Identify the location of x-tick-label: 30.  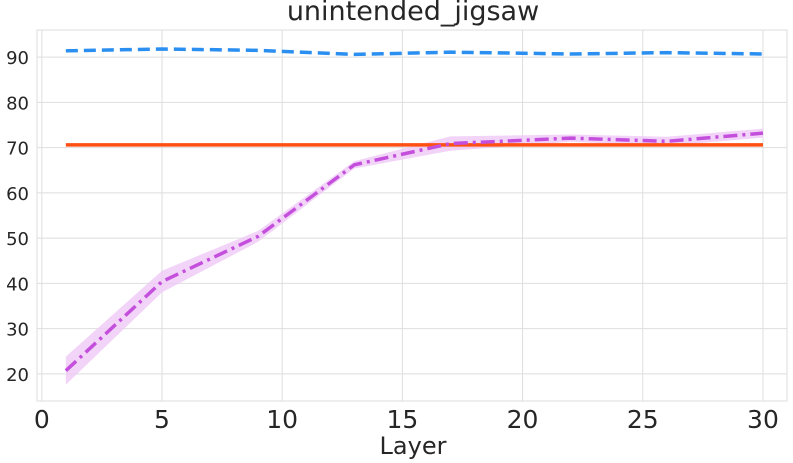
(763, 419).